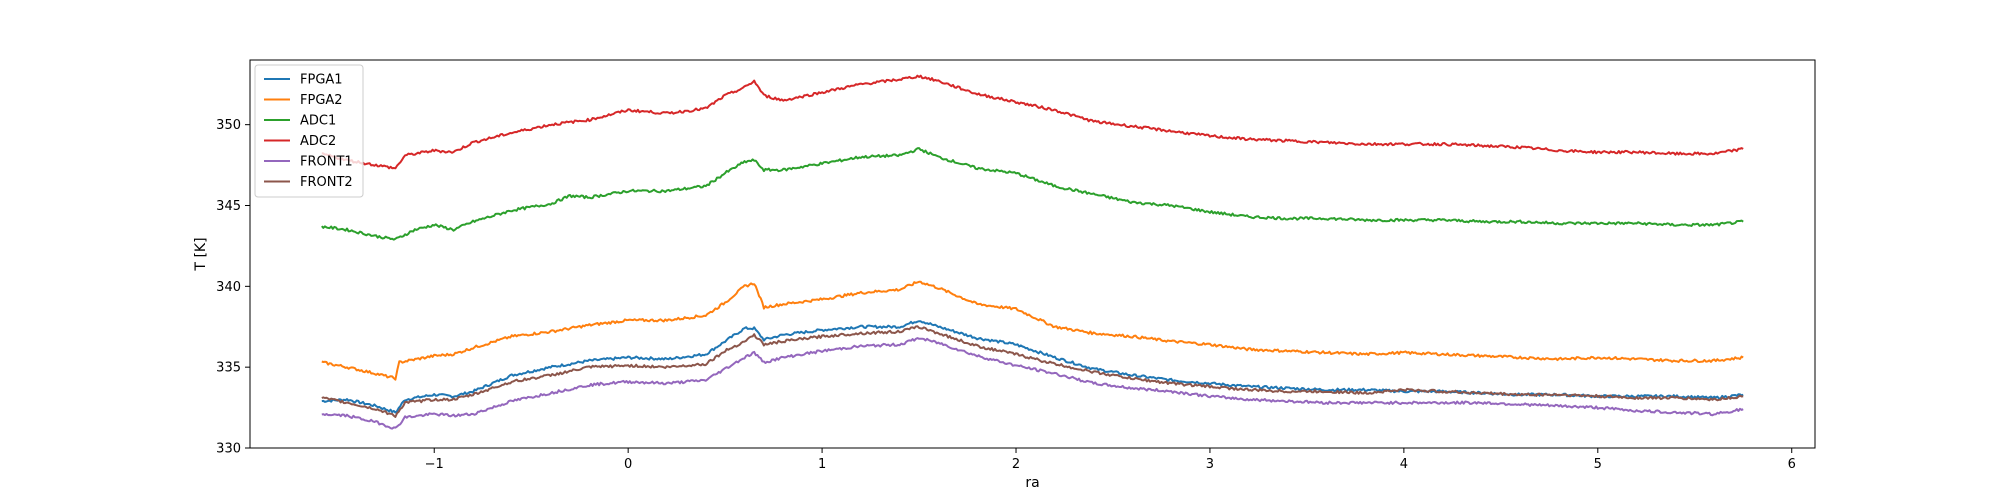  Describe the element at coordinates (1032, 383) in the screenshot. I see `series-line-front1` at that location.